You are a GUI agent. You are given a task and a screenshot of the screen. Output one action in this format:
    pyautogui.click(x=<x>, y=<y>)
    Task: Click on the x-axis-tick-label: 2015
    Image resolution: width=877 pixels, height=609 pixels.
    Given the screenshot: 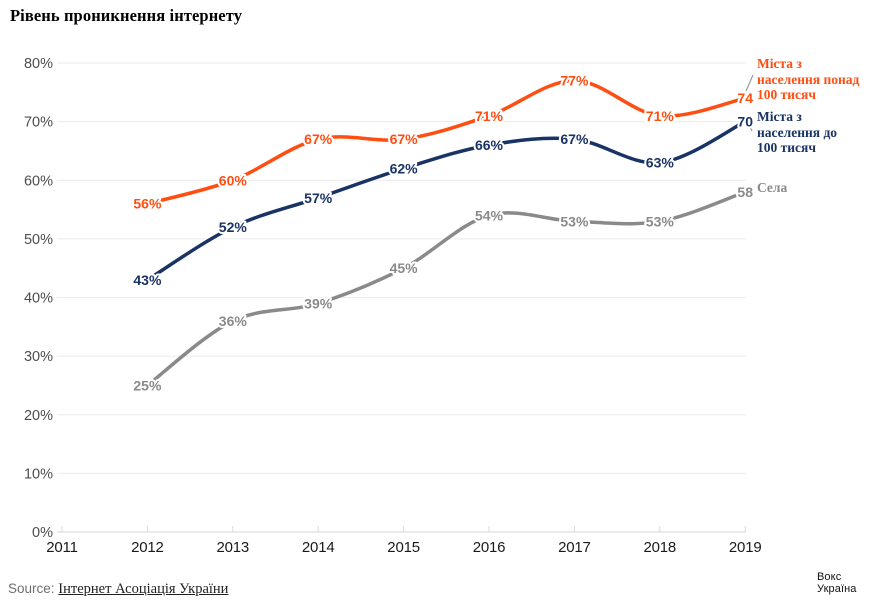 What is the action you would take?
    pyautogui.click(x=403, y=547)
    